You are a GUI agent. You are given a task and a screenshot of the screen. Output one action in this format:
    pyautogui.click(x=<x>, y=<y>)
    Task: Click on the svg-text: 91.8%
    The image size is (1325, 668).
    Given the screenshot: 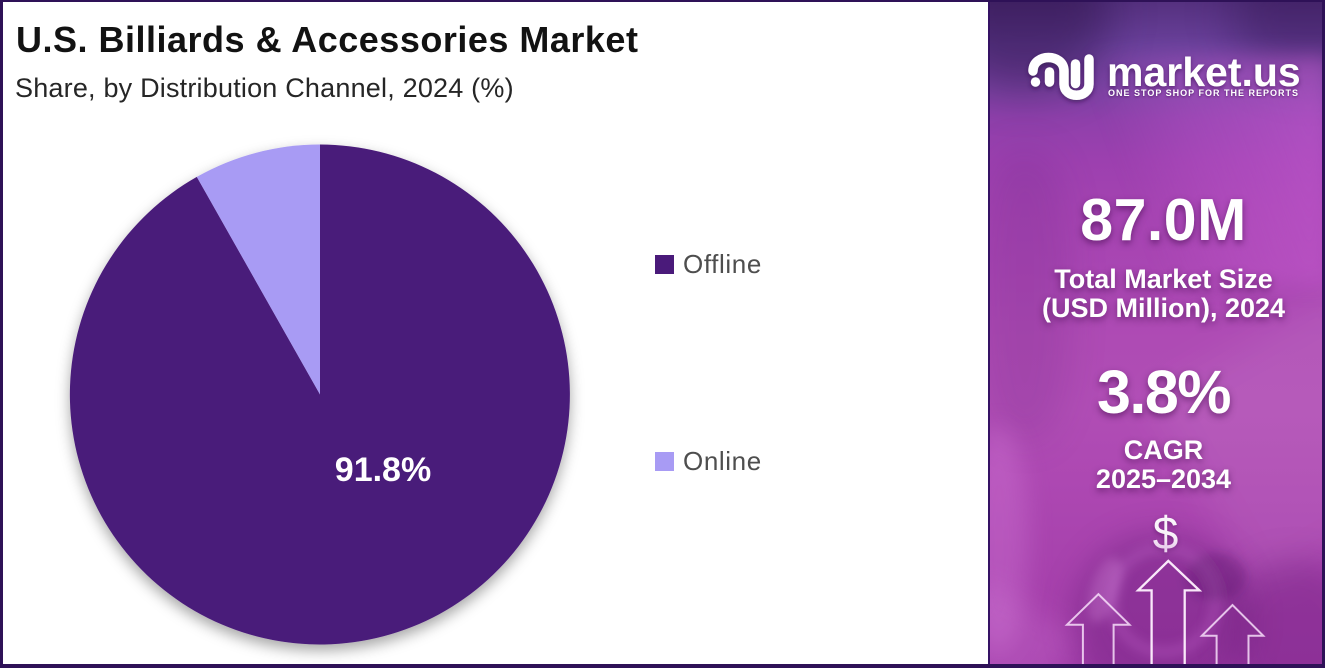 What is the action you would take?
    pyautogui.click(x=383, y=470)
    